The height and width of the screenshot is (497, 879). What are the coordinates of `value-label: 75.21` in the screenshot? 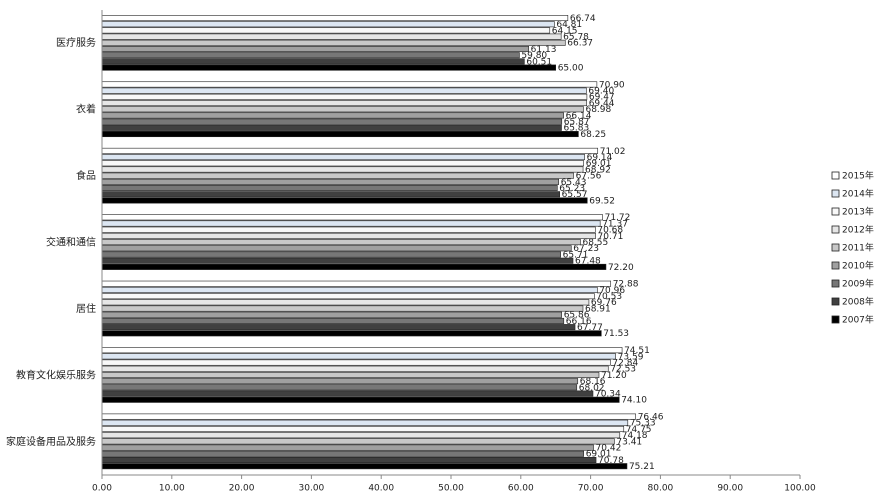 It's located at (642, 467).